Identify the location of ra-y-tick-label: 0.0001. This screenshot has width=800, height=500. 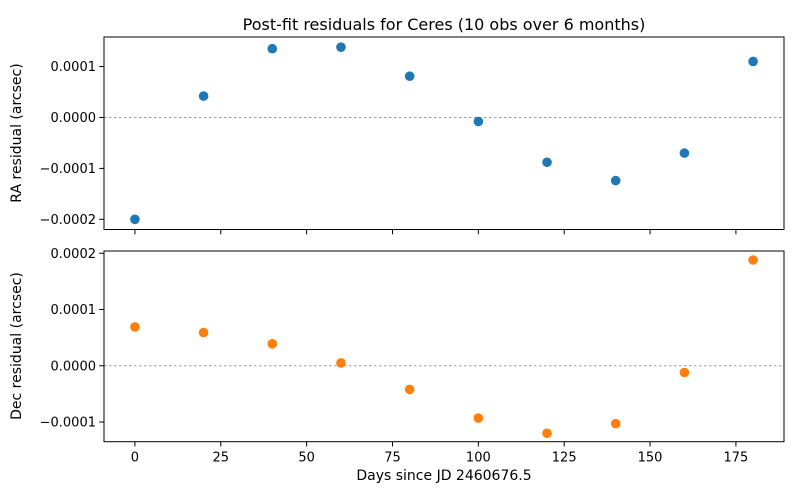
(74, 67).